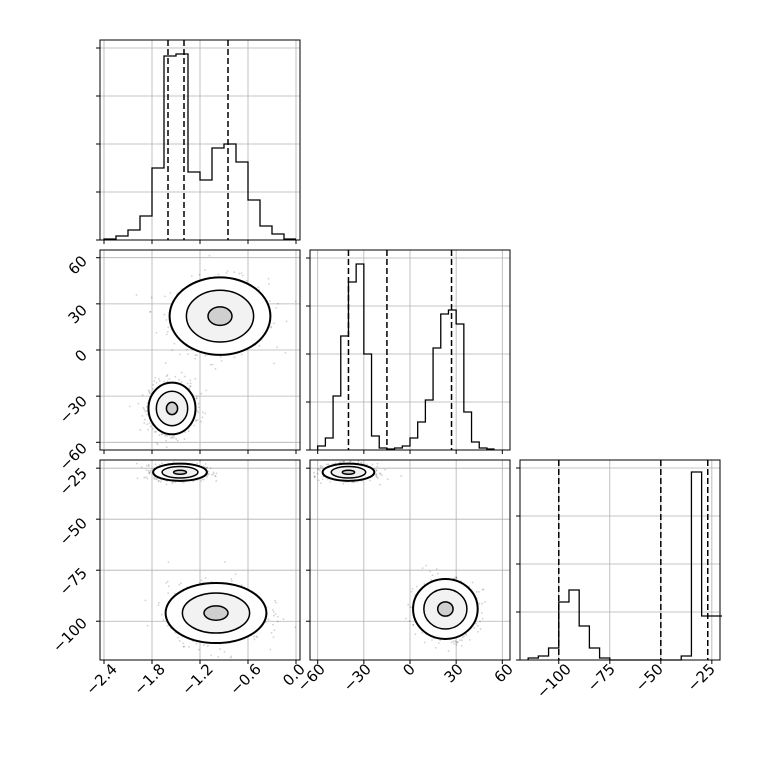  Describe the element at coordinates (197, 679) in the screenshot. I see `x-tick-label: −1.2` at that location.